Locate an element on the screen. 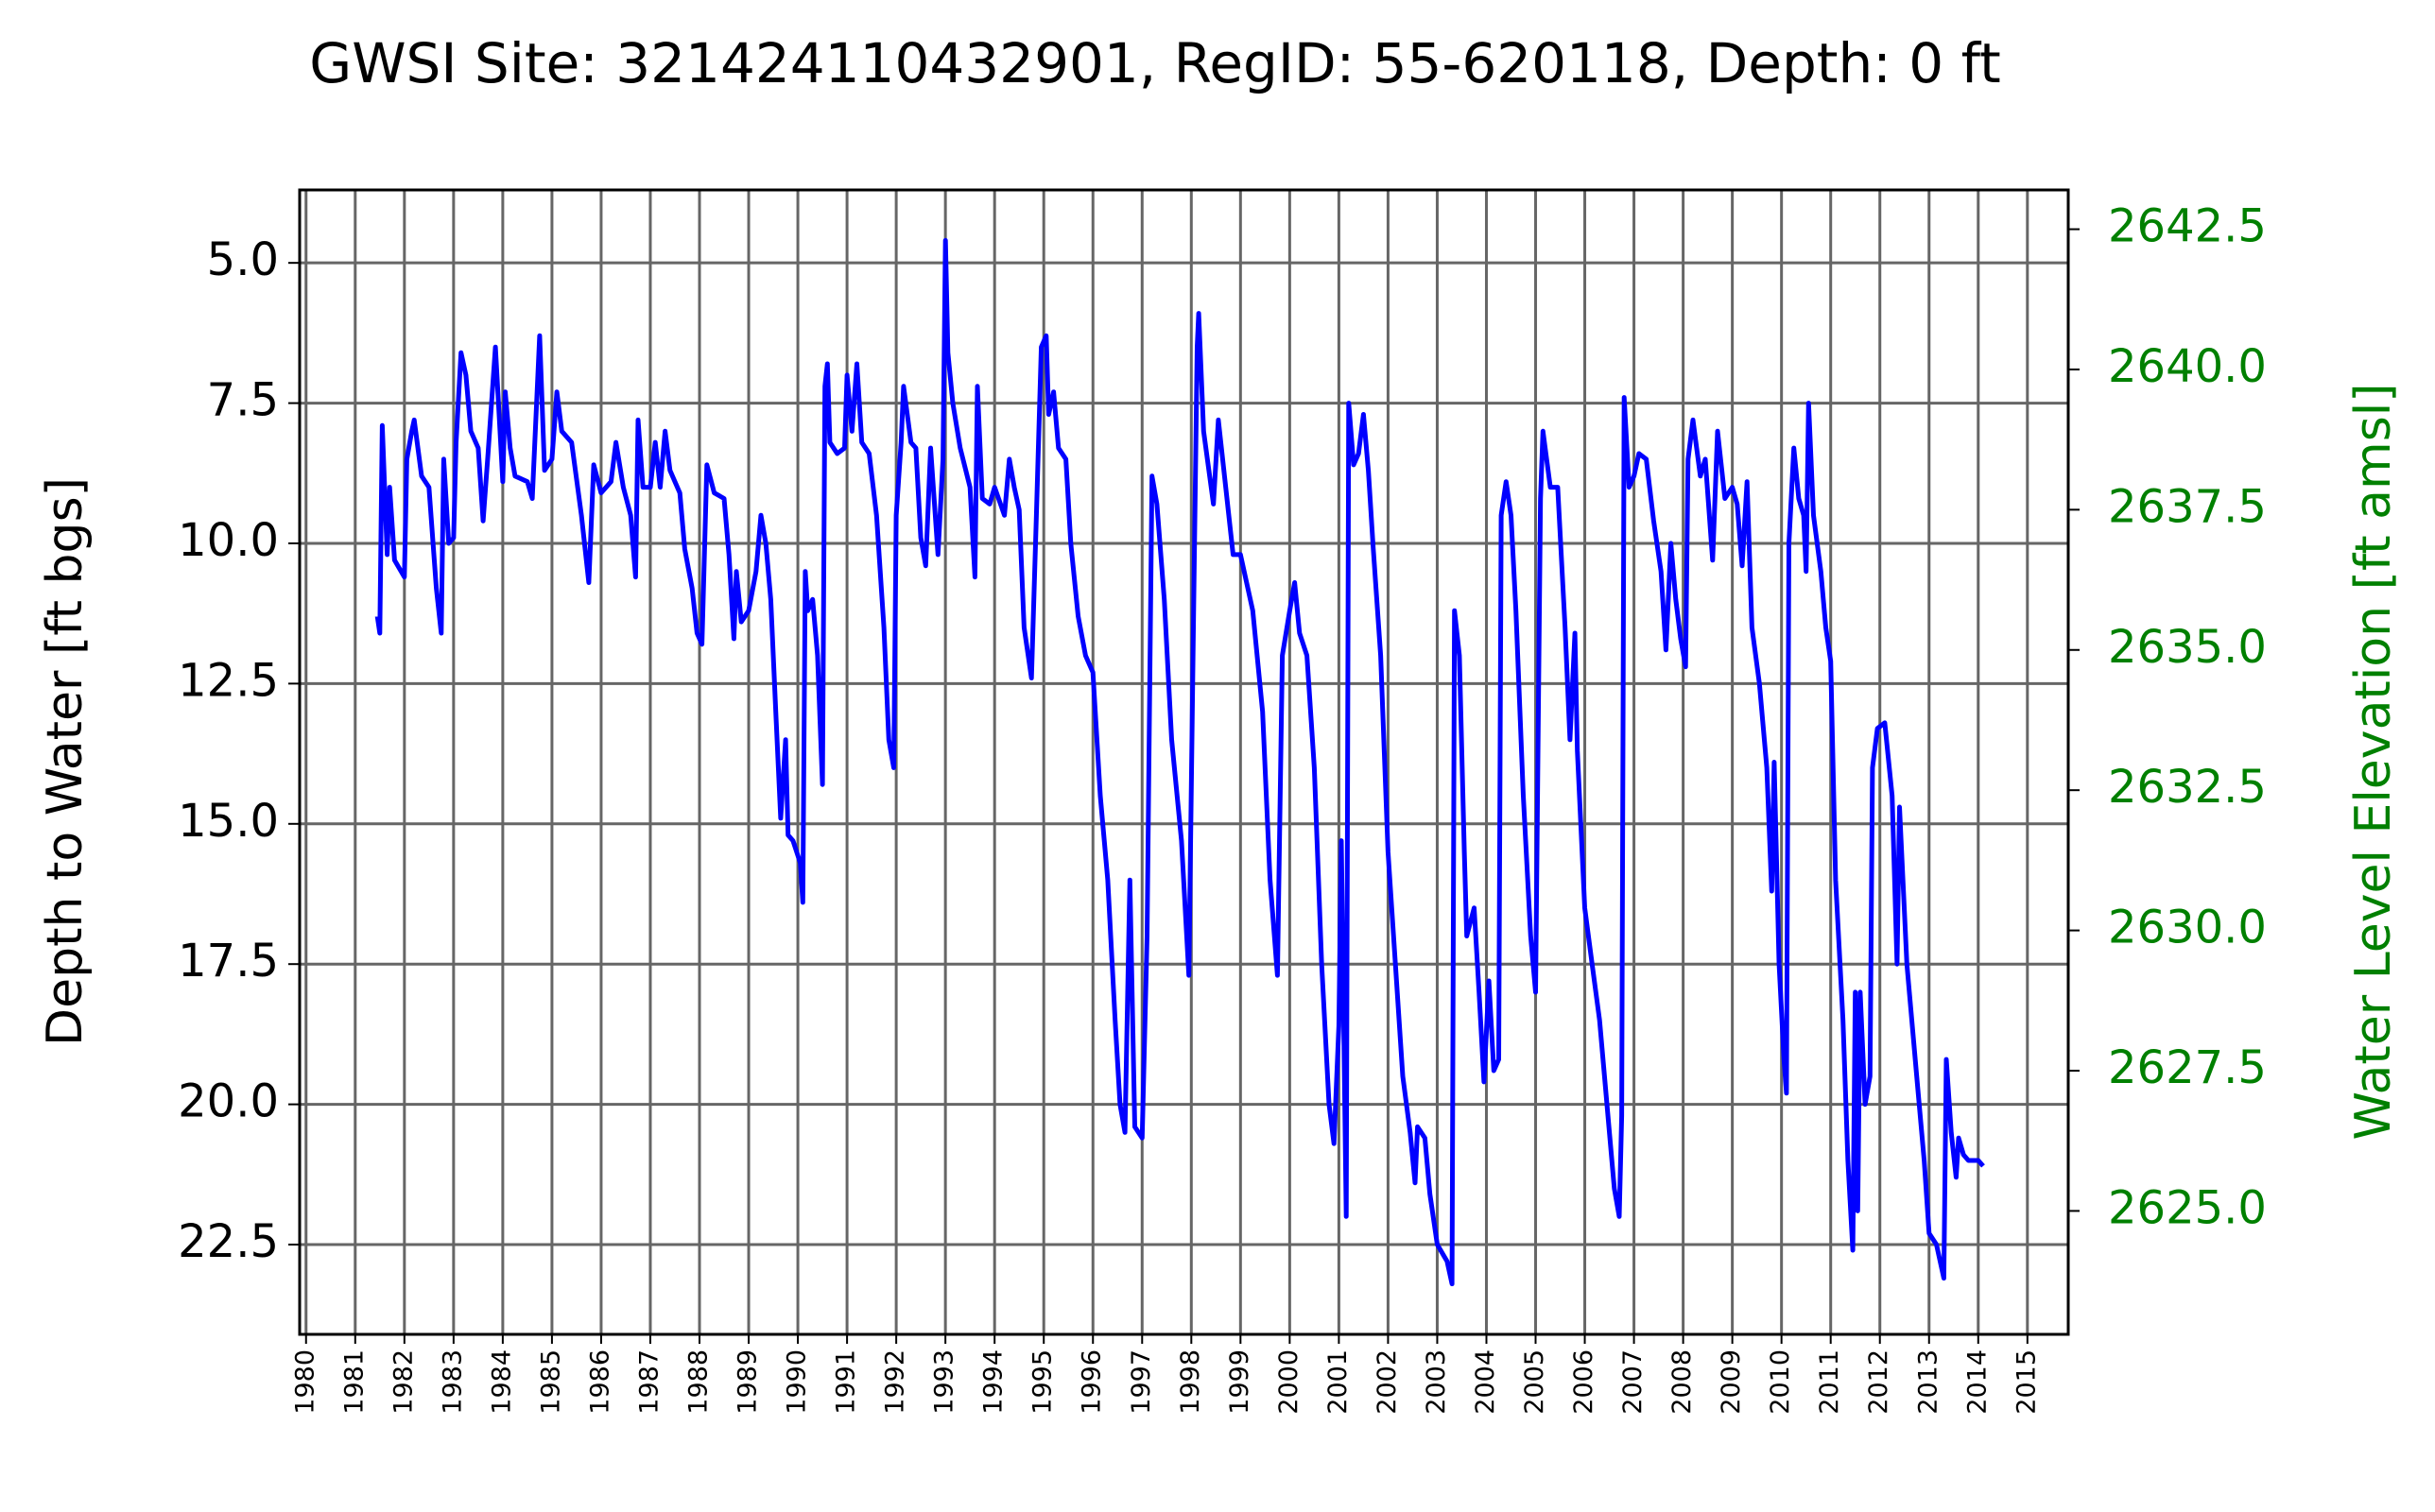 The height and width of the screenshot is (1512, 2435). x-tick-label: 2000 is located at coordinates (1289, 1382).